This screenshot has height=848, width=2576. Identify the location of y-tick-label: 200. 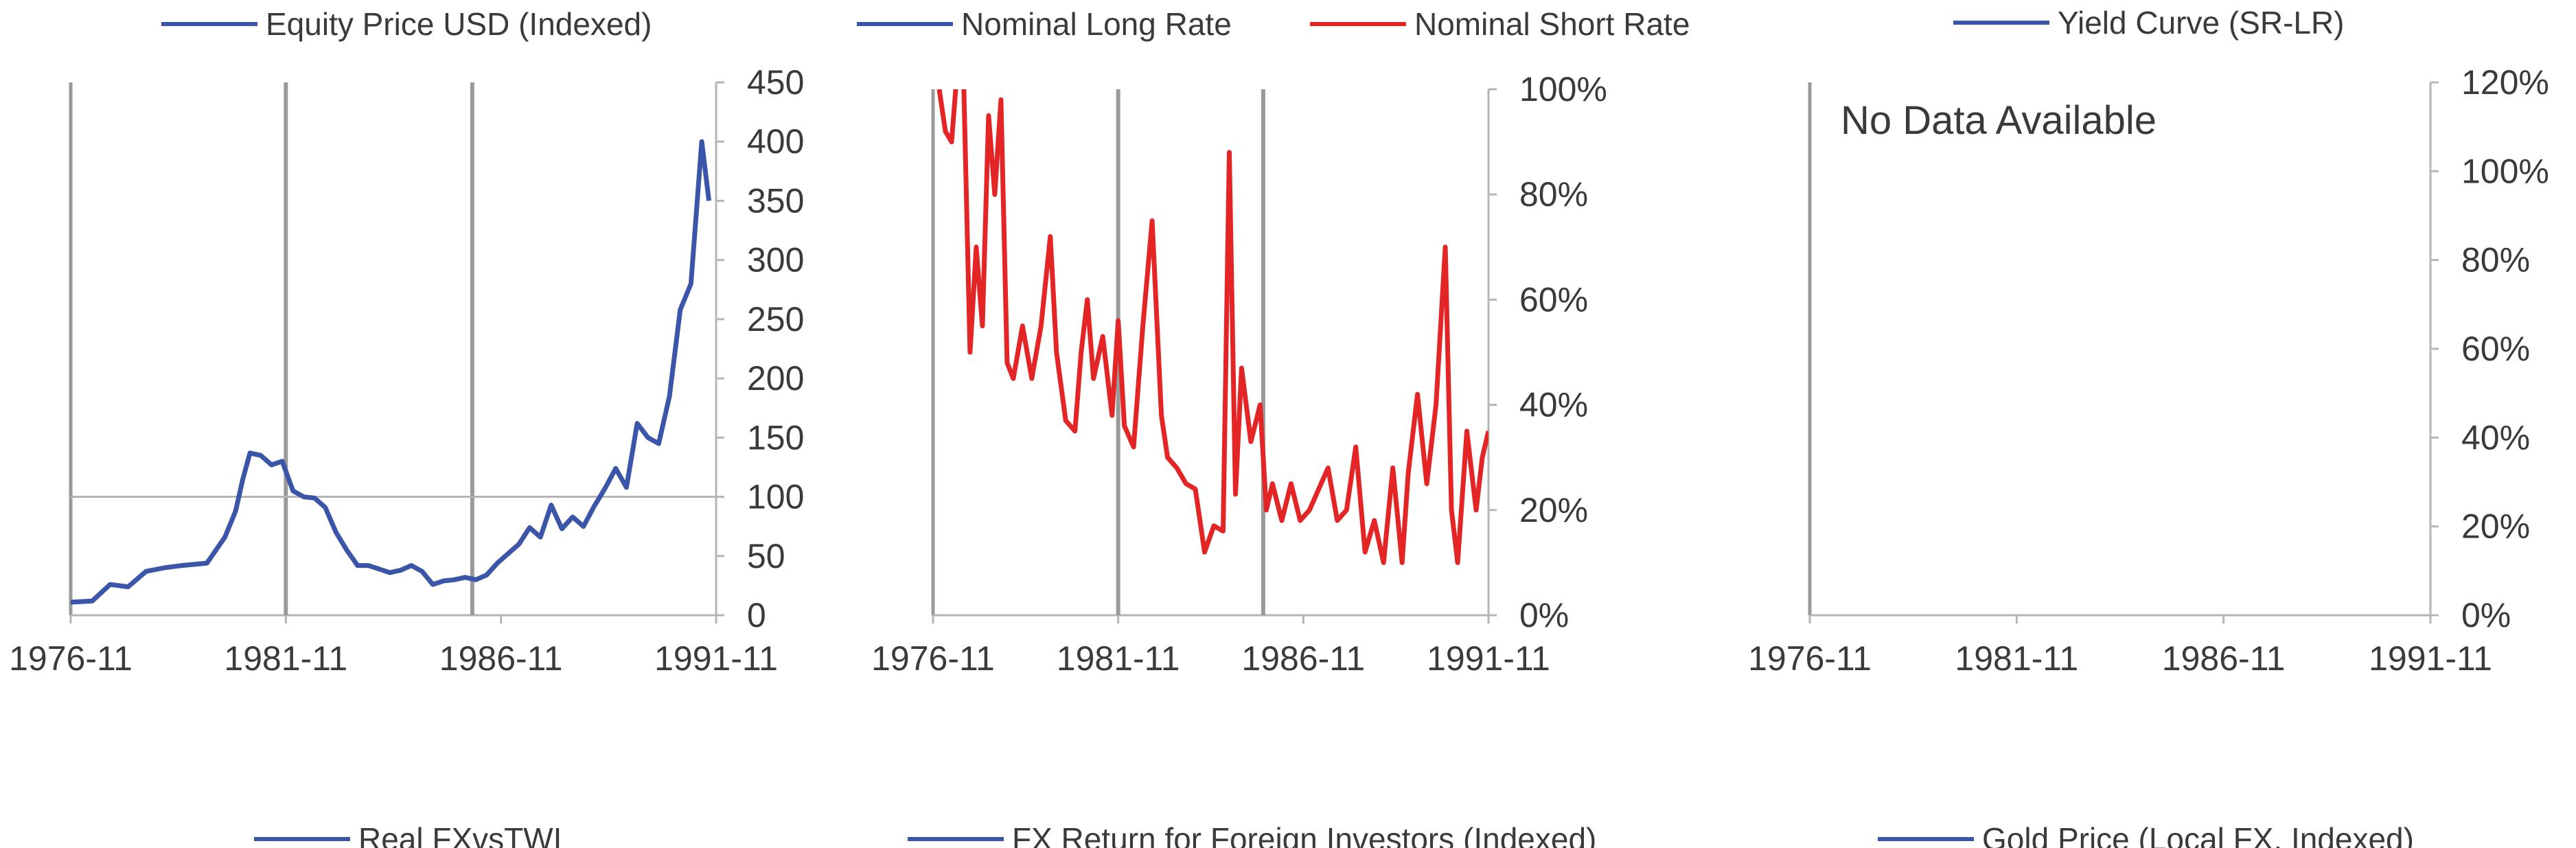
(775, 378).